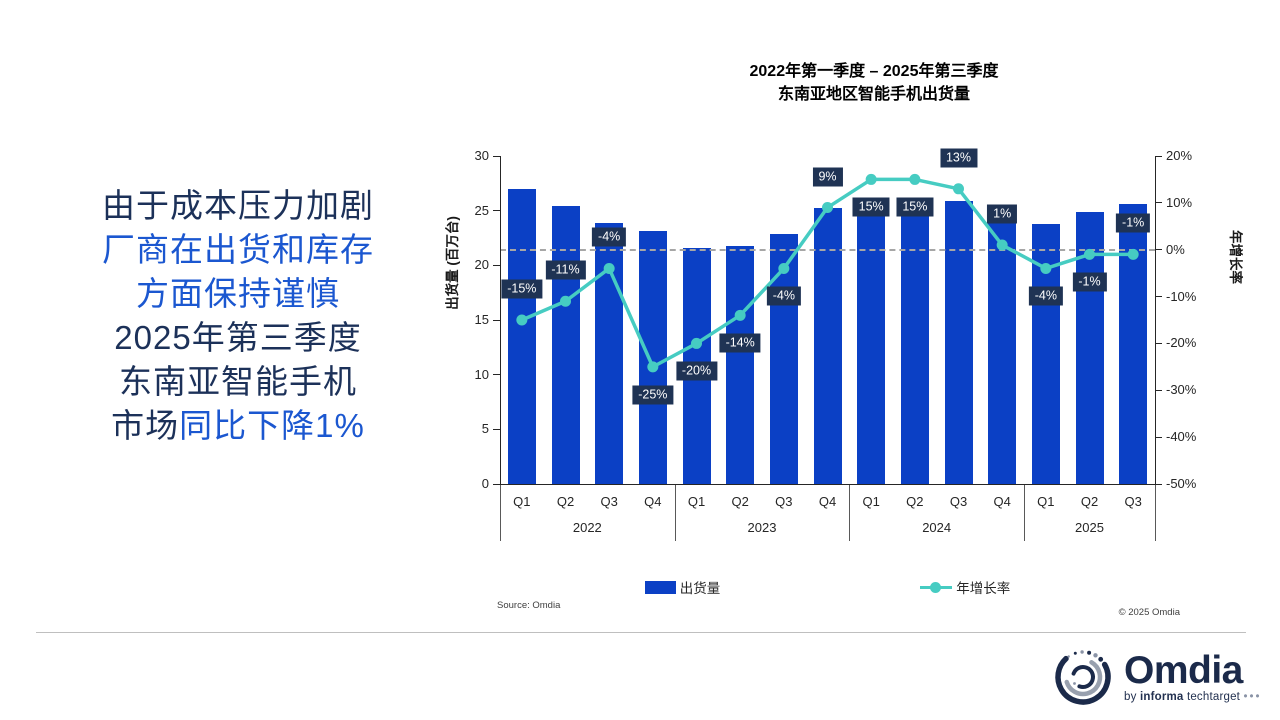 The height and width of the screenshot is (720, 1280). Describe the element at coordinates (609, 501) in the screenshot. I see `x-quarter-label-2: Q3` at that location.